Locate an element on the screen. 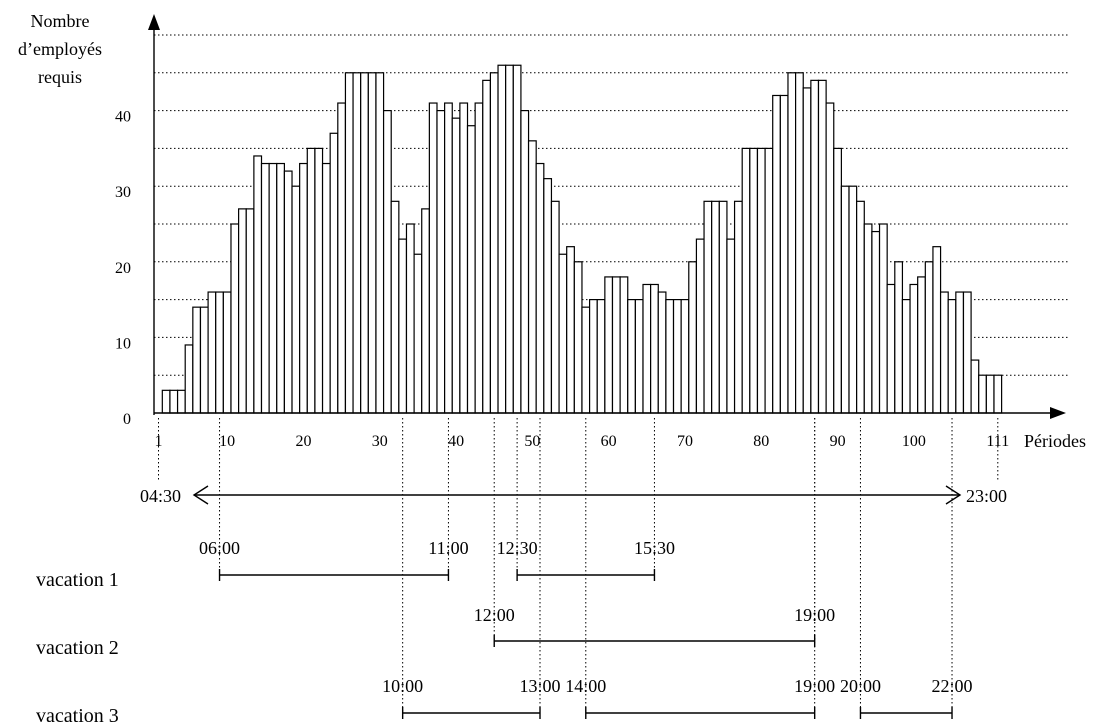 Image resolution: width=1116 pixels, height=726 pixels. x-axis-title: Périodes is located at coordinates (1055, 441).